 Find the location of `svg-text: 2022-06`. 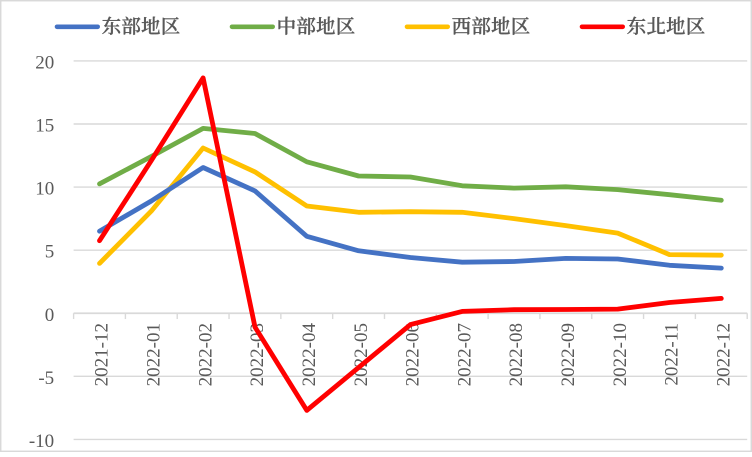

svg-text: 2022-06 is located at coordinates (413, 354).